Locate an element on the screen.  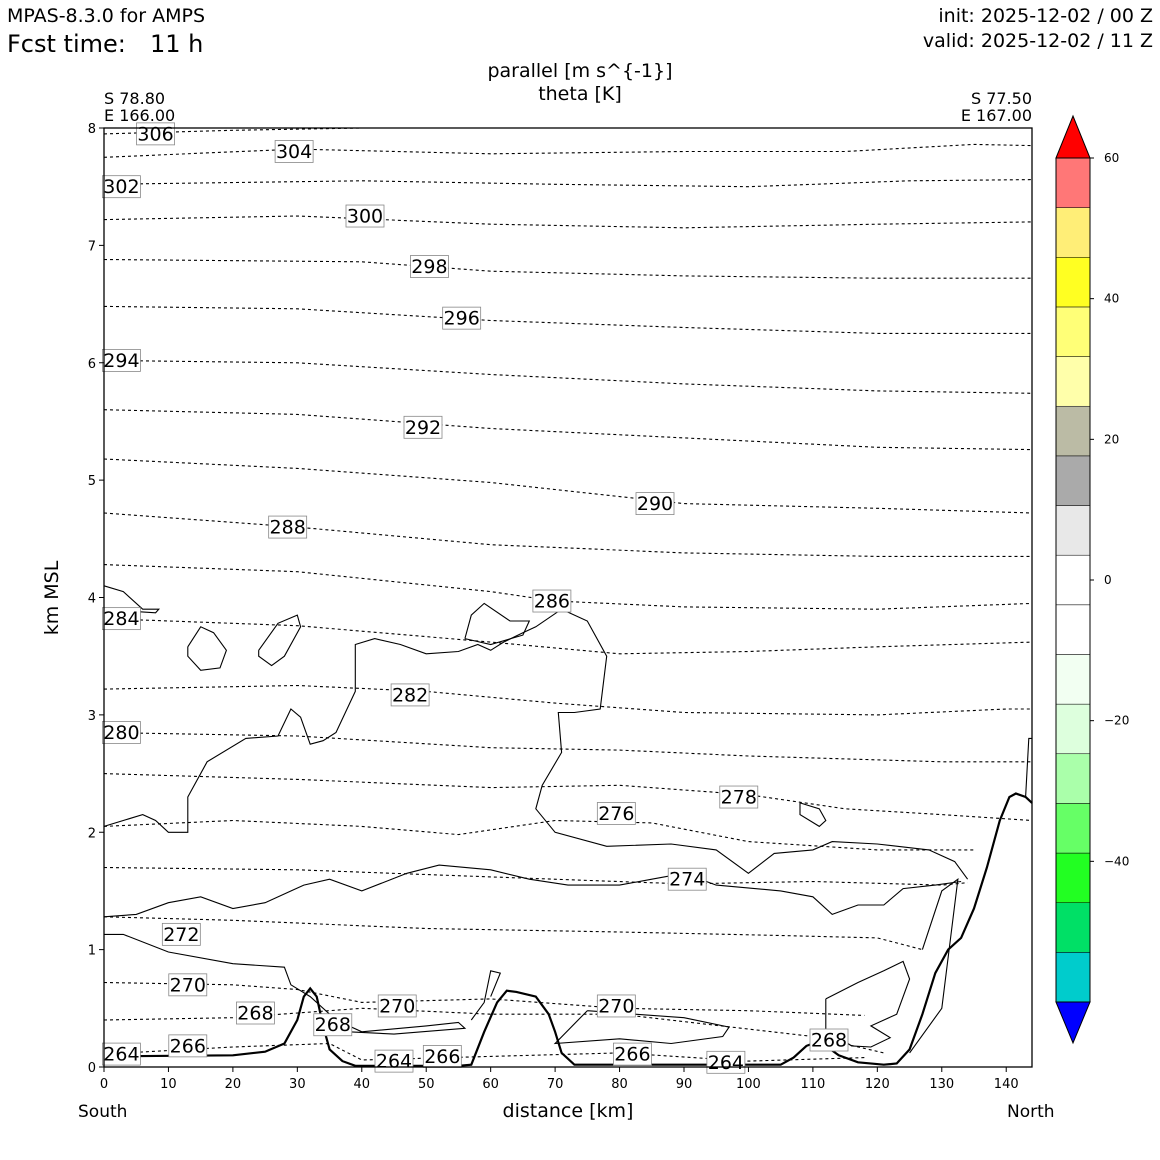
x-tick-label: 30 is located at coordinates (297, 1084).